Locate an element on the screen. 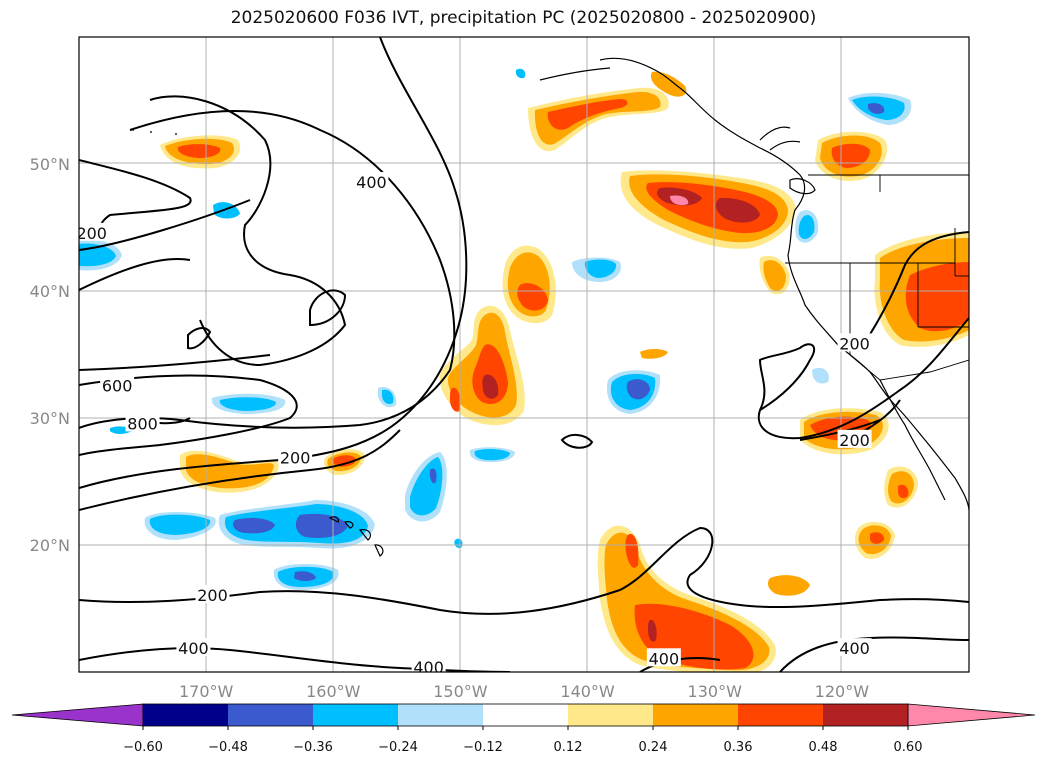  contour-closed-40n is located at coordinates (328, 308).